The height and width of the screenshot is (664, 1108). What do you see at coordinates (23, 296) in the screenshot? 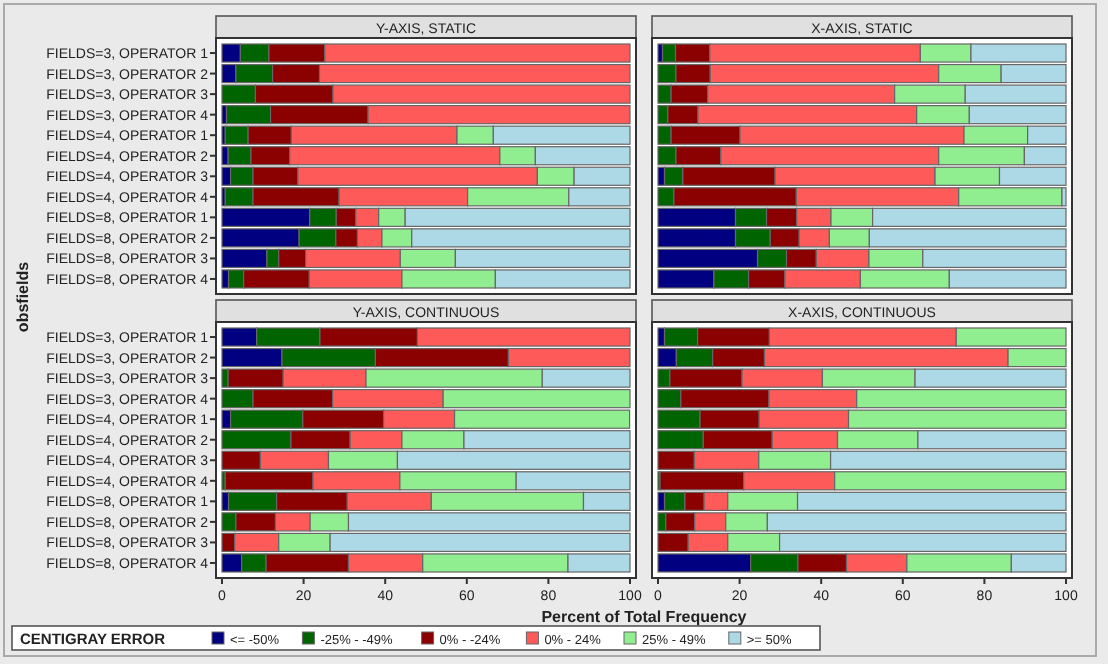
I see `y-axis-title: obsfields` at bounding box center [23, 296].